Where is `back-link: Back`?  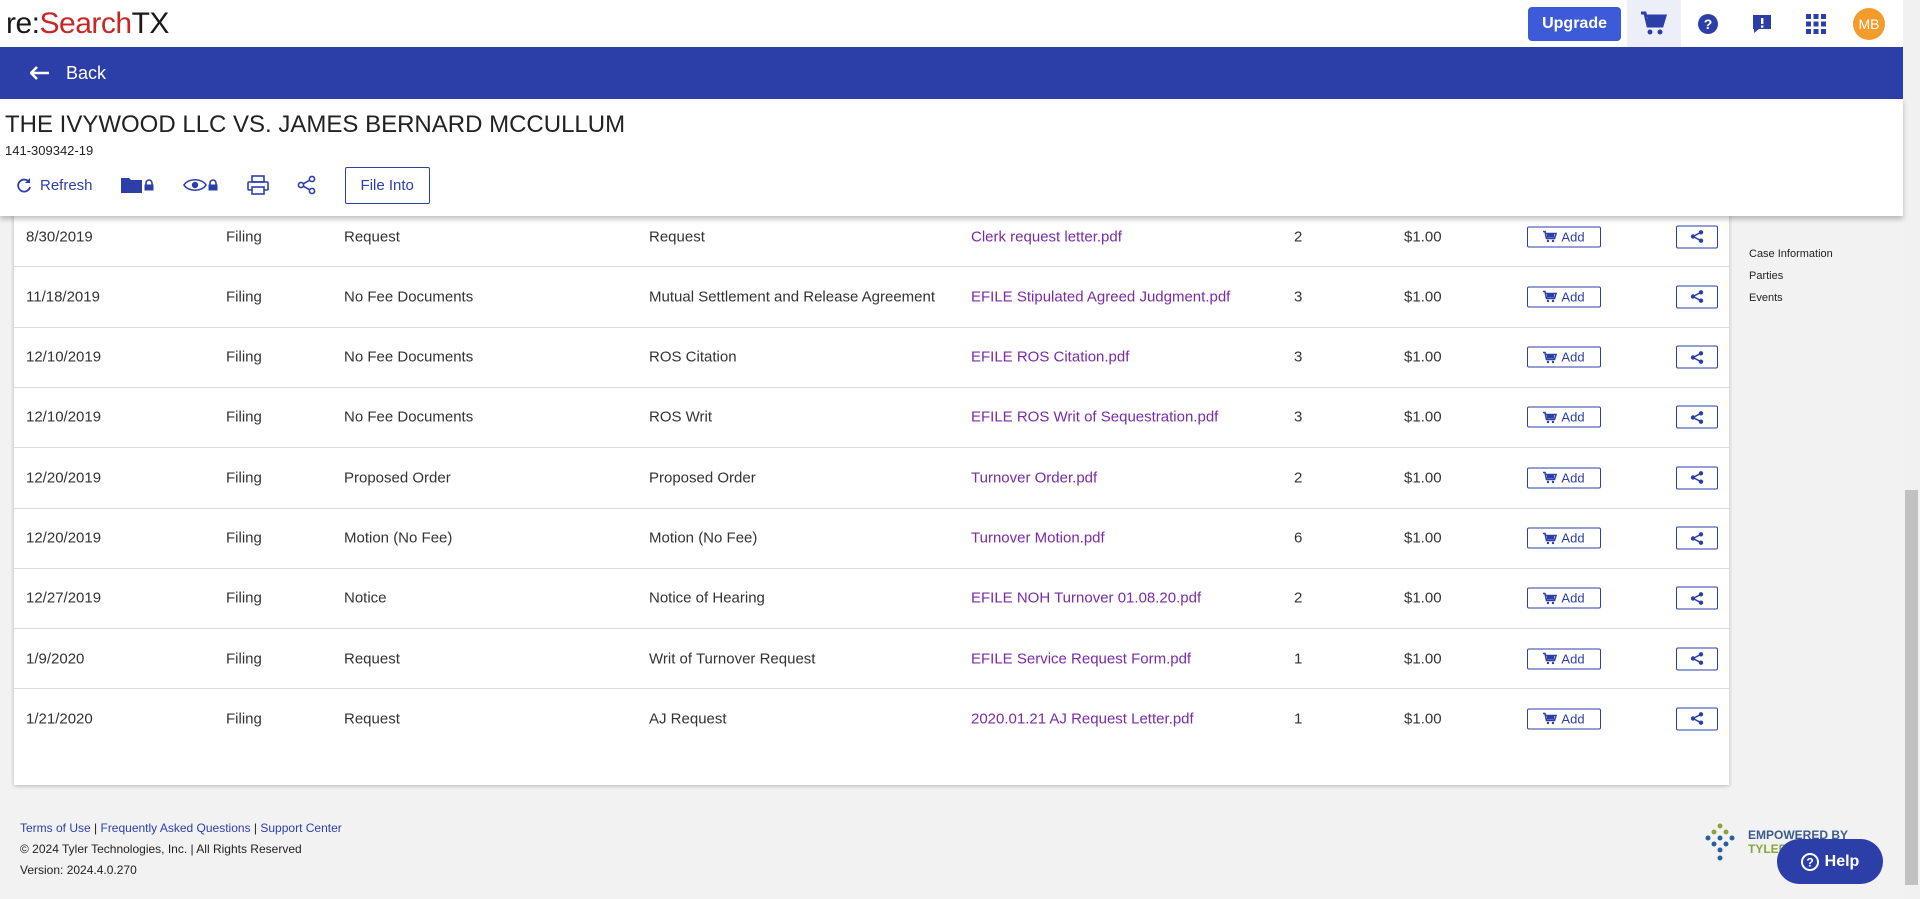 back-link: Back is located at coordinates (86, 72).